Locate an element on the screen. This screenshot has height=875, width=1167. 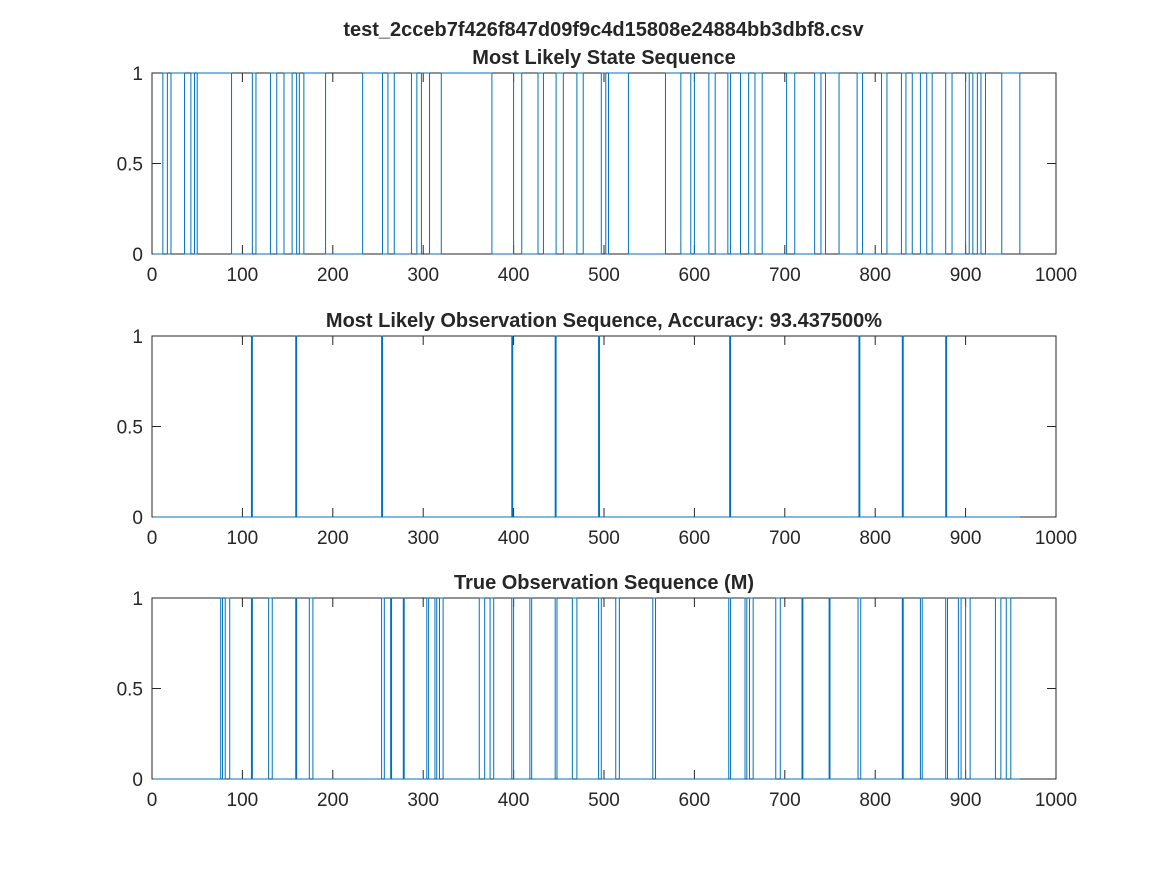
subplot-title: True Observation Sequence (M) is located at coordinates (604, 583).